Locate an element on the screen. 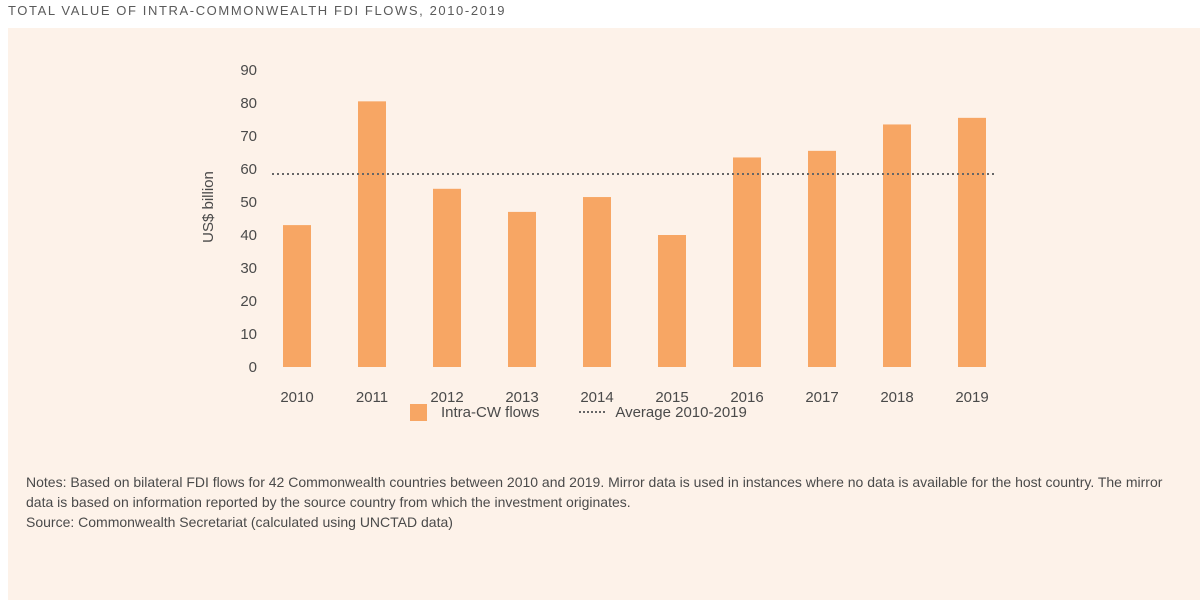 This screenshot has height=600, width=1200. x-tick-label: 2014 is located at coordinates (596, 397).